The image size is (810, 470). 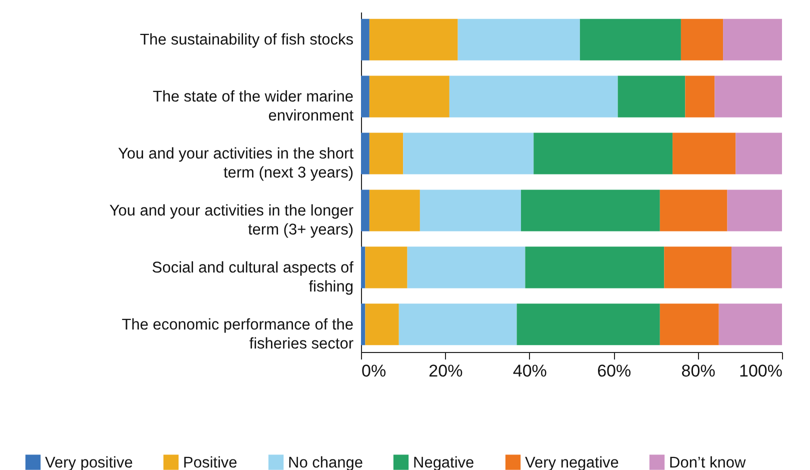 What do you see at coordinates (374, 371) in the screenshot?
I see `x-tick-label: 0%` at bounding box center [374, 371].